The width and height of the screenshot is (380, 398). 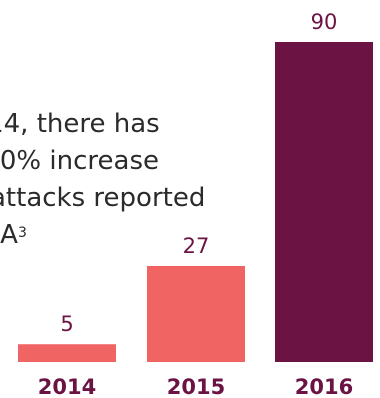 I want to click on category-label-2014: 2014, so click(x=67, y=386).